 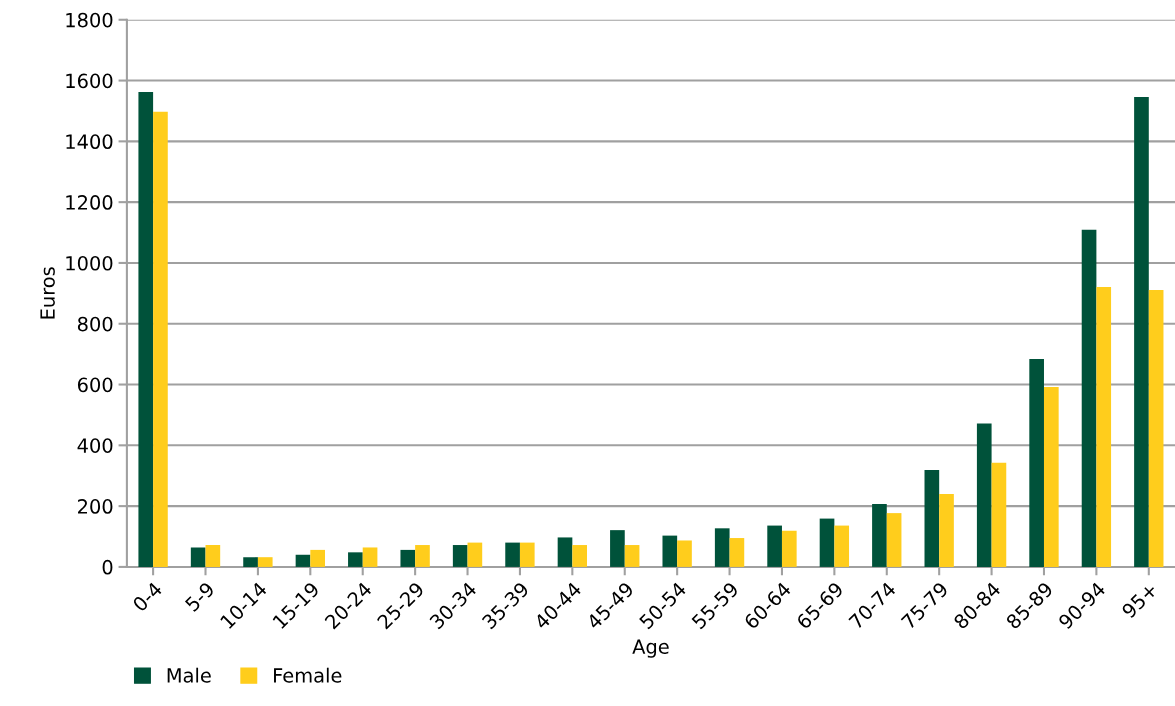 What do you see at coordinates (650, 648) in the screenshot?
I see `x-axis-title: Age` at bounding box center [650, 648].